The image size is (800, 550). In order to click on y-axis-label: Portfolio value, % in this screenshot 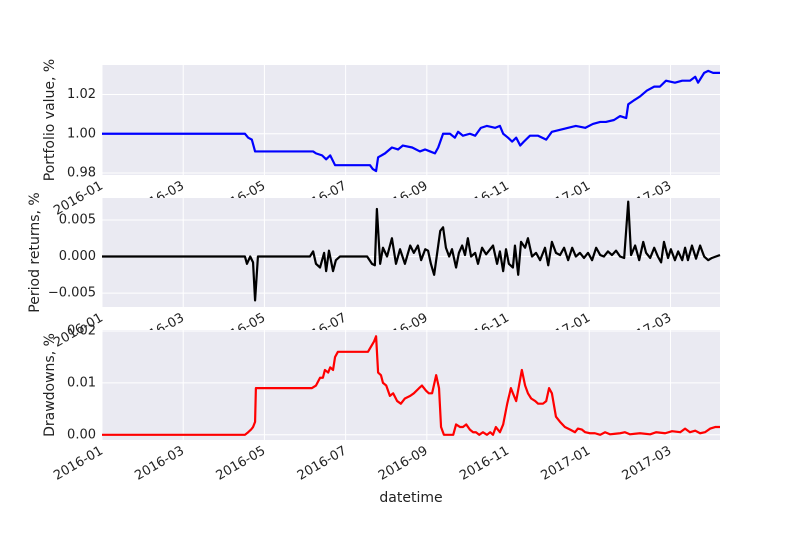, I will do `click(50, 120)`.